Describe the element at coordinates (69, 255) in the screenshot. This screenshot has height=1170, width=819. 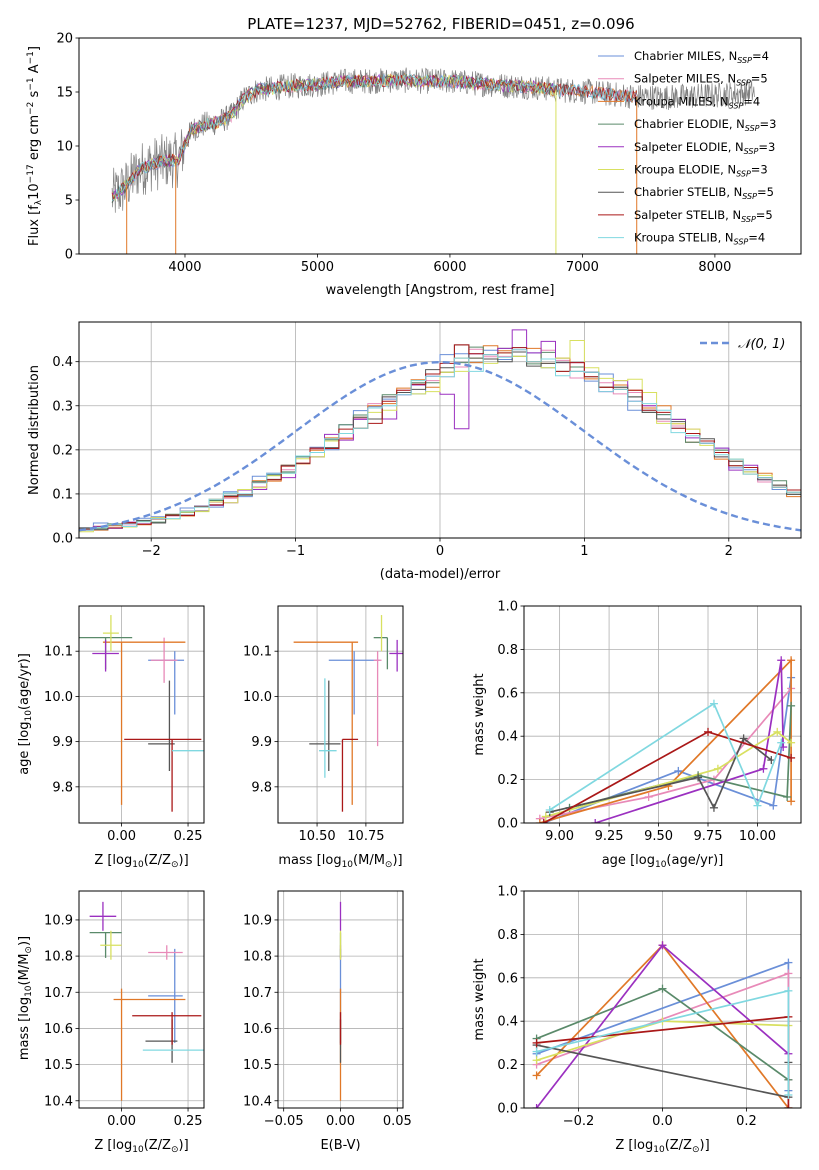
I see `y-tick-label: 0` at that location.